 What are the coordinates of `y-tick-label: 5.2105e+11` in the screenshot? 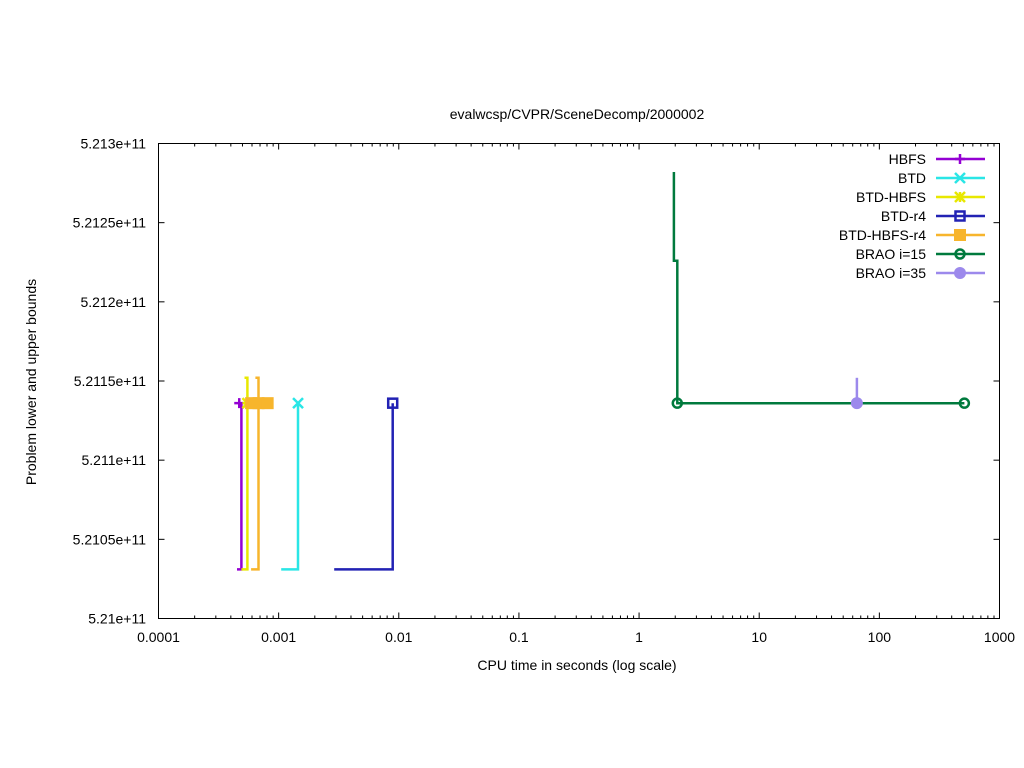 It's located at (110, 539).